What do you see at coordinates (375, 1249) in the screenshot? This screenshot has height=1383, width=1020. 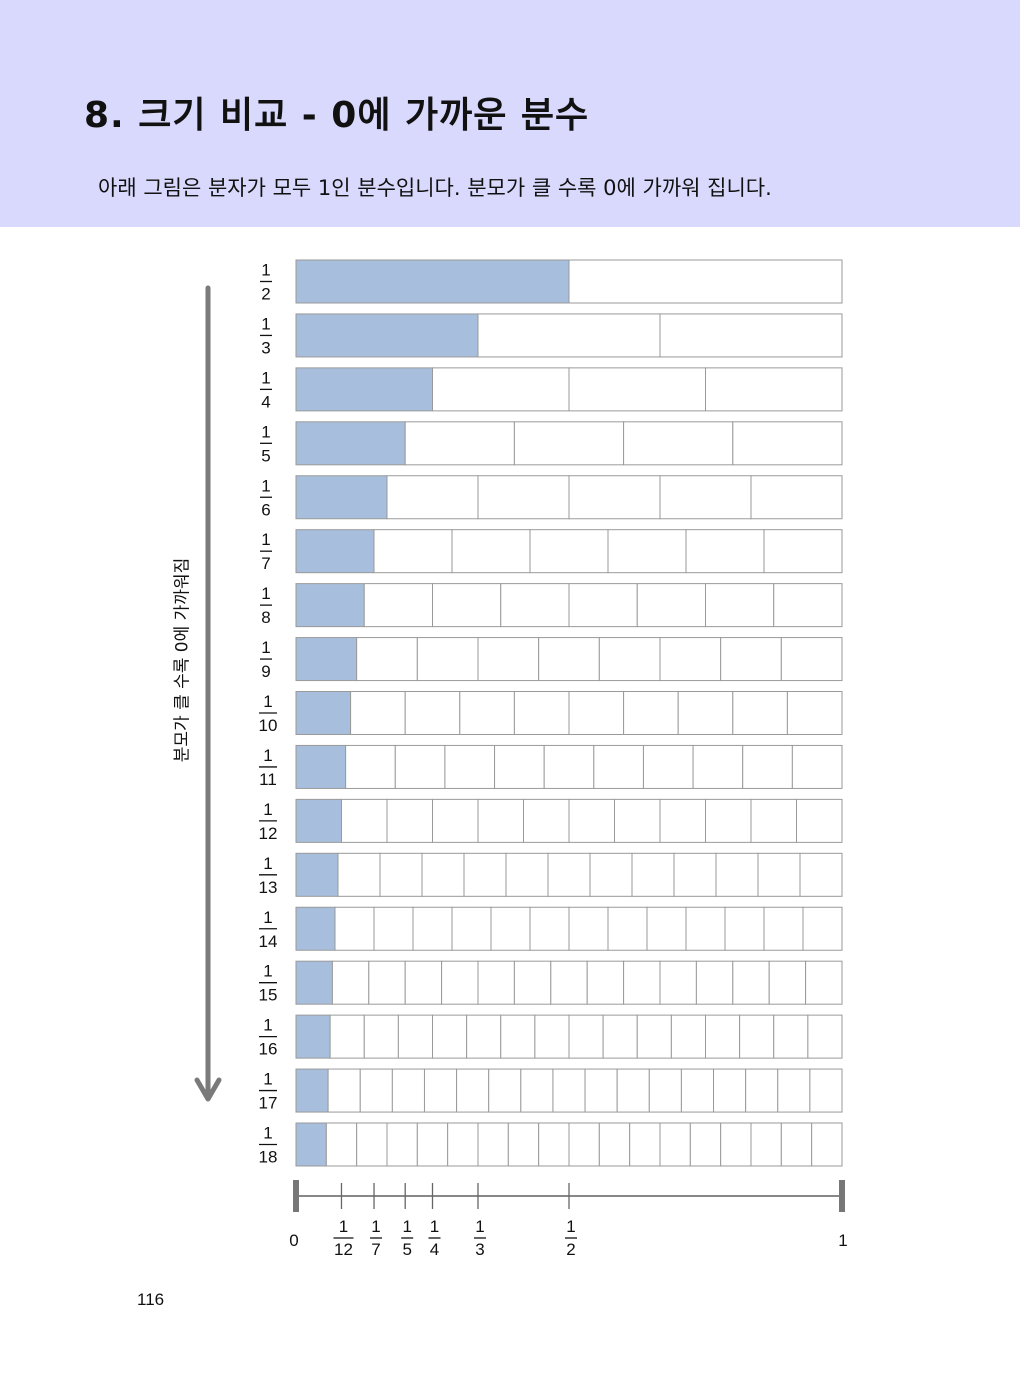 I see `tick-denominator: 7` at bounding box center [375, 1249].